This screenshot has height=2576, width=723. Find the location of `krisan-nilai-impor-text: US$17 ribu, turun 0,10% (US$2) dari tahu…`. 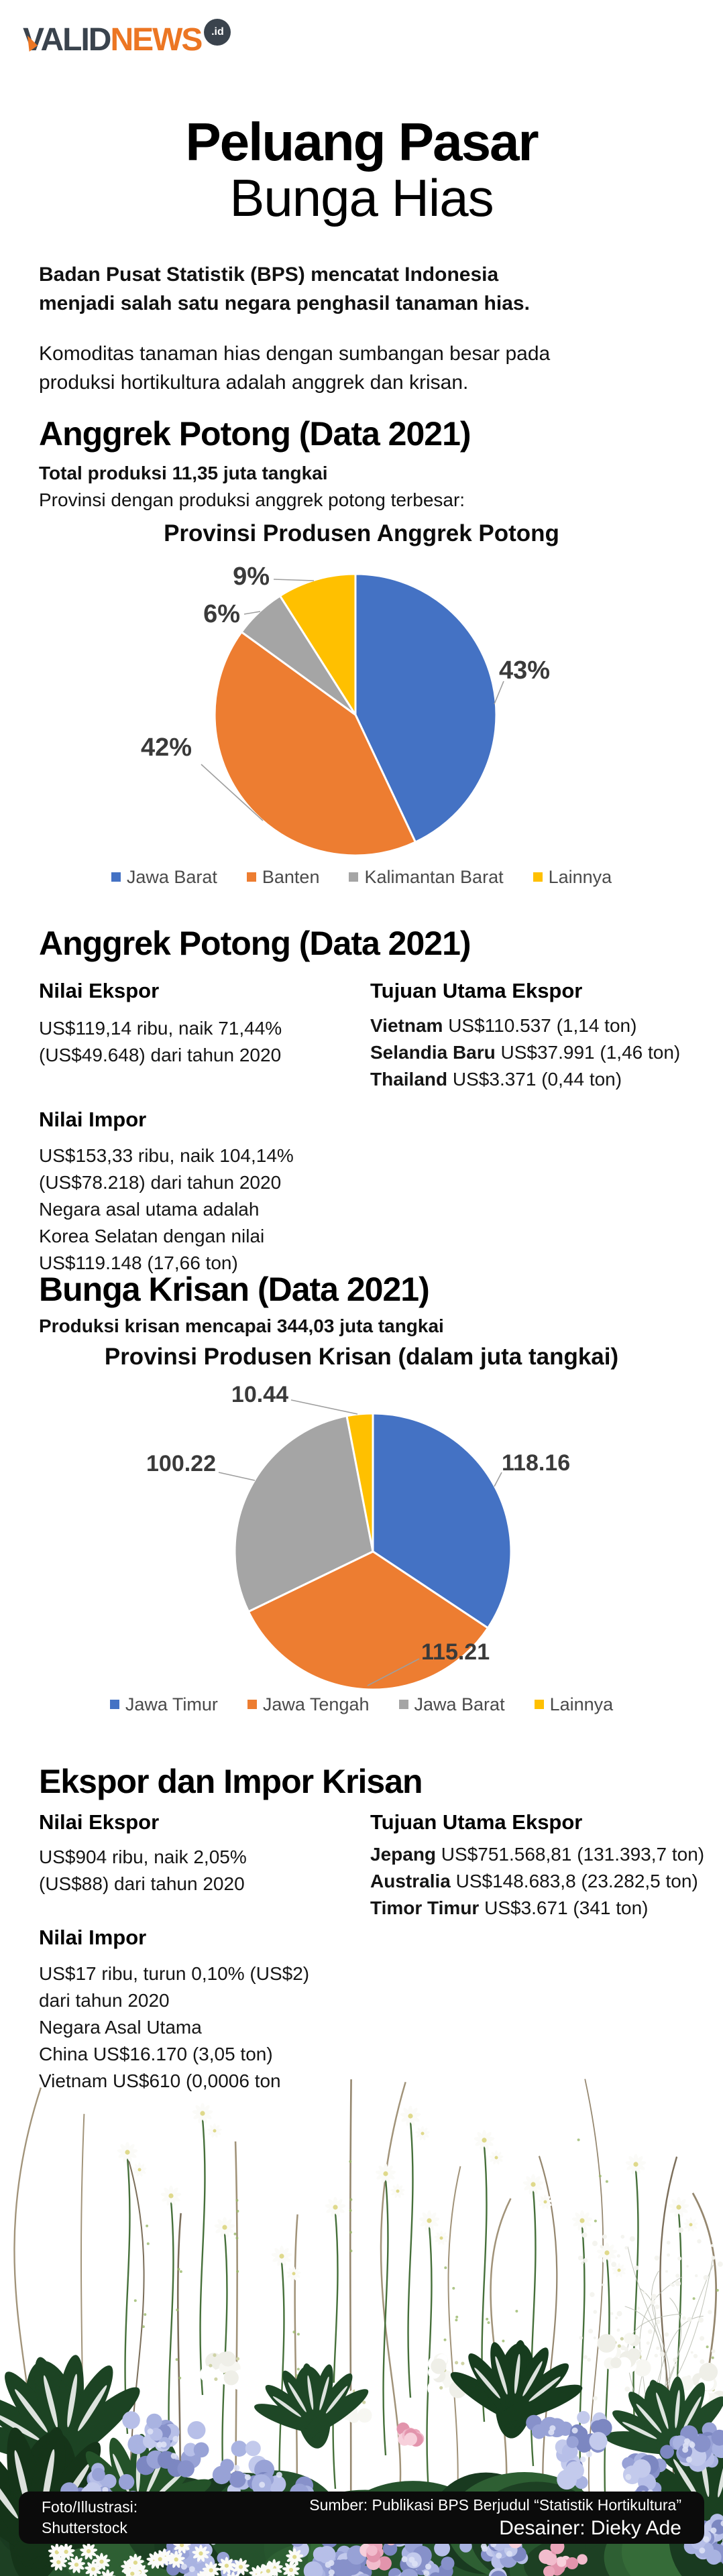

krisan-nilai-impor-text: US$17 ribu, turun 0,10% (US$2) dari tahu… is located at coordinates (174, 2027).